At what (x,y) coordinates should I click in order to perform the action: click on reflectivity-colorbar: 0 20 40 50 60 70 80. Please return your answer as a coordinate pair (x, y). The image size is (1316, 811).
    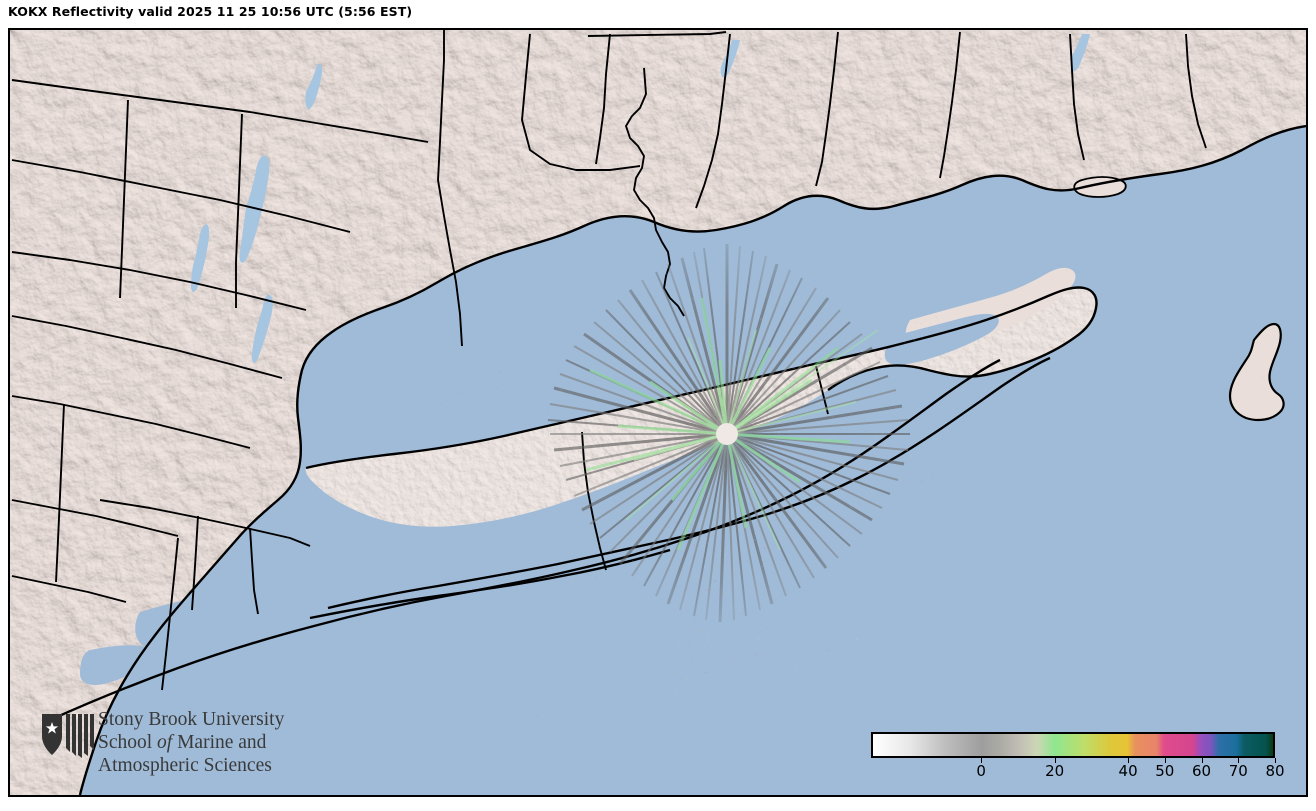
    Looking at the image, I should click on (1074, 759).